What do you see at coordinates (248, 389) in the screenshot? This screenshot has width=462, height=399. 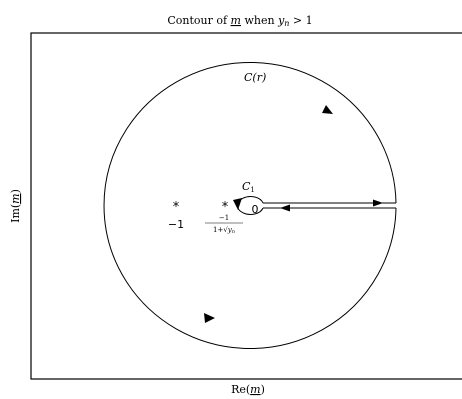 I see `x-axis-label: Re(m)` at bounding box center [248, 389].